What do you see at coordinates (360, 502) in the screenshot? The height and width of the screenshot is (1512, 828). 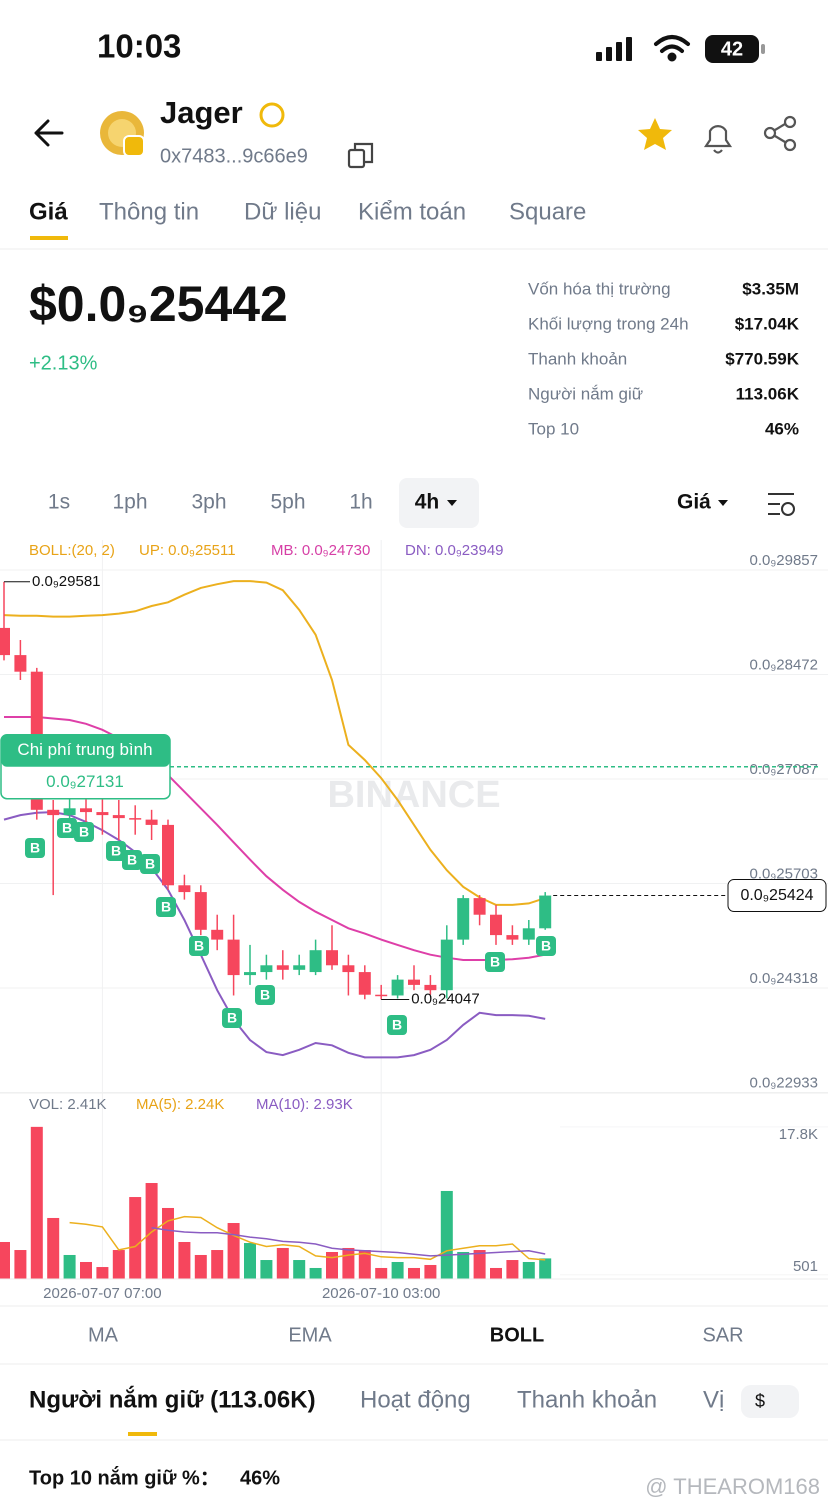 I see `timeframe: 1h` at bounding box center [360, 502].